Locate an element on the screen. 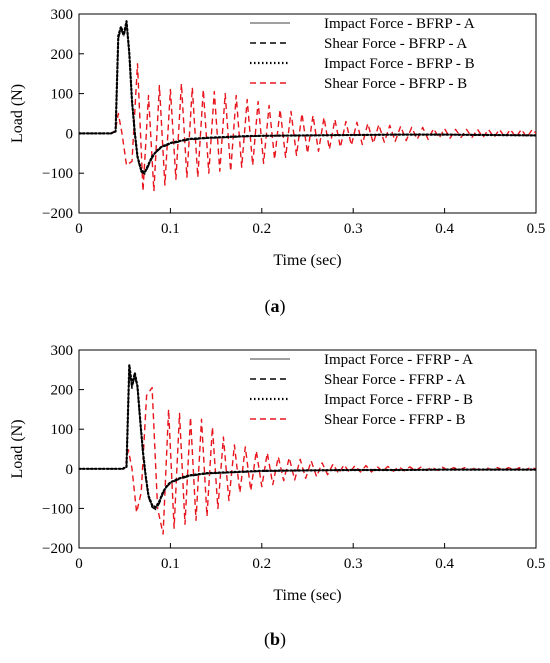 Image resolution: width=550 pixels, height=663 pixels. legend-entry-label: Shear Force - BFRP - B is located at coordinates (395, 84).